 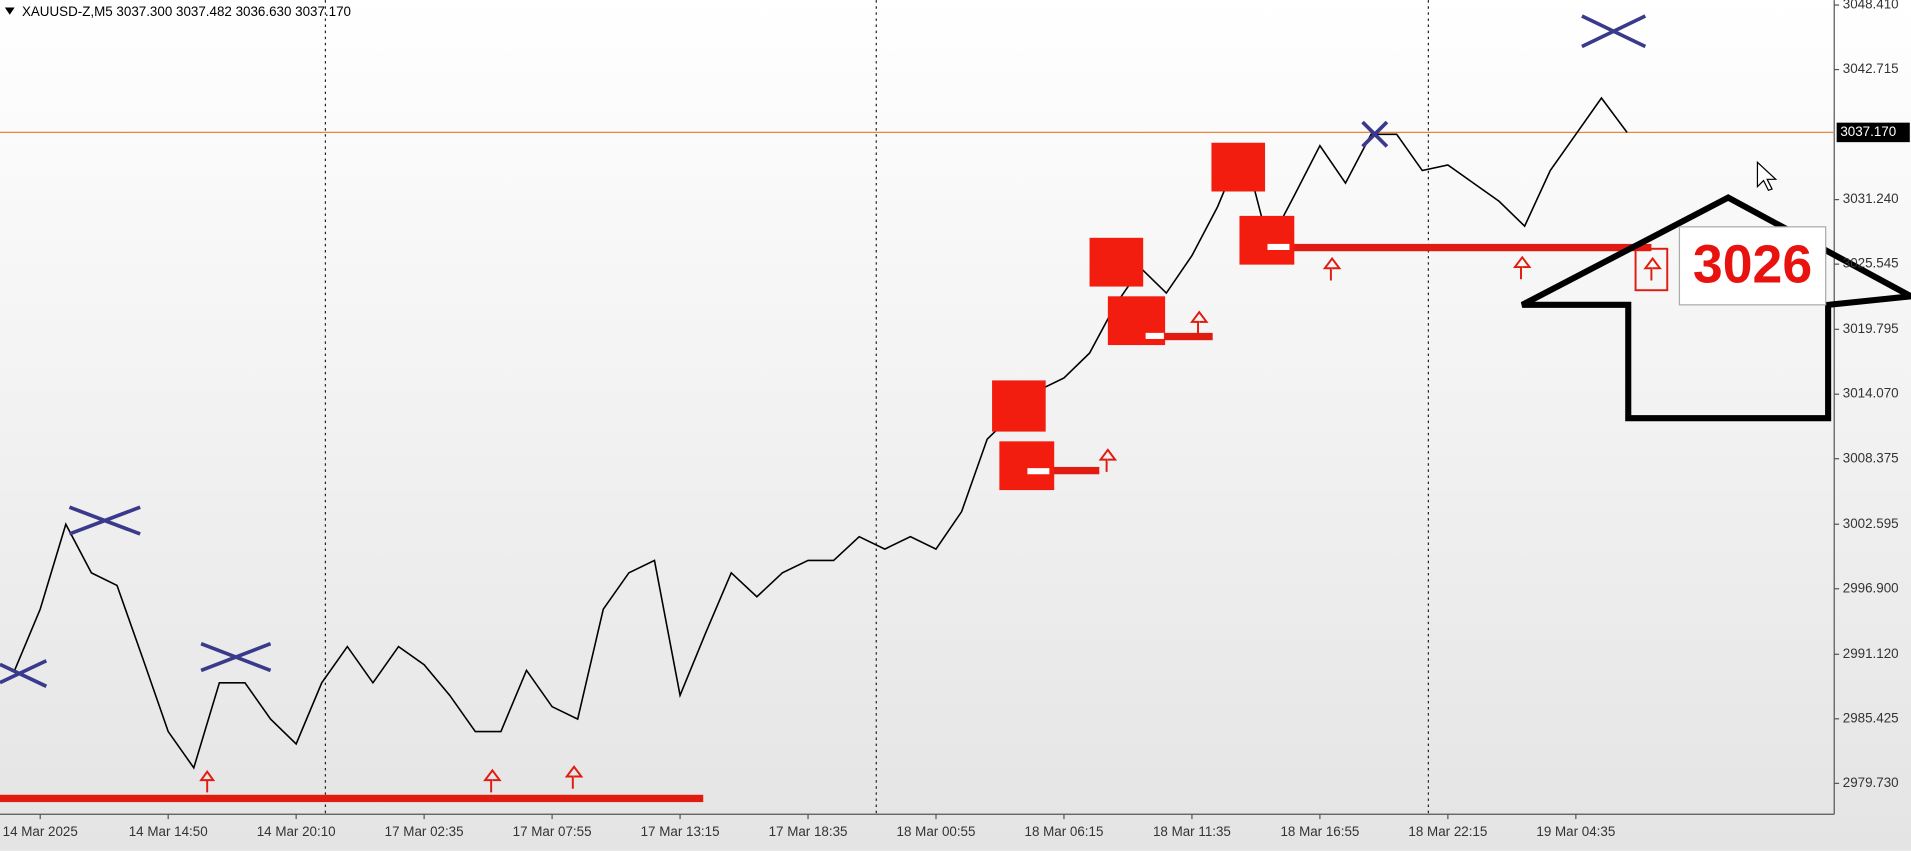 I want to click on y-tick-label: 3019.795, so click(x=1871, y=328).